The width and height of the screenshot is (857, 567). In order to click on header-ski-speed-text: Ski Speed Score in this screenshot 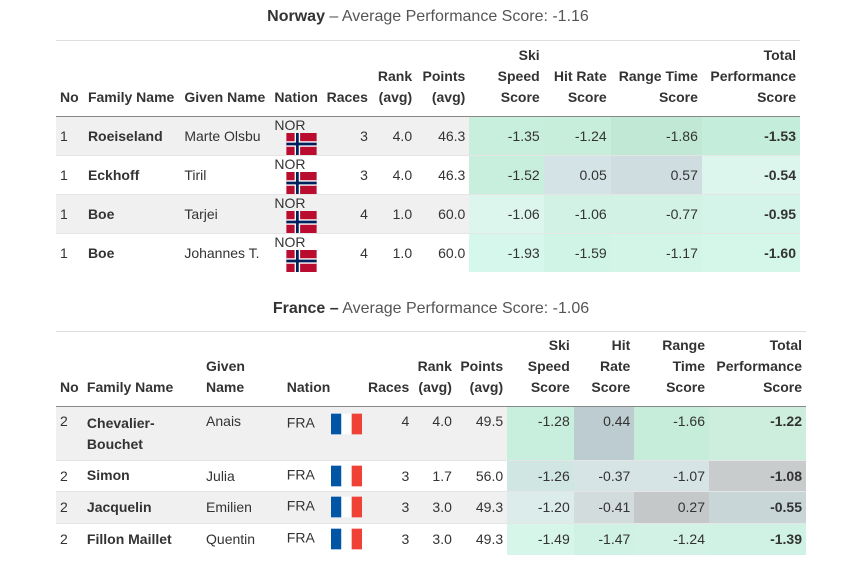, I will do `click(548, 365)`.